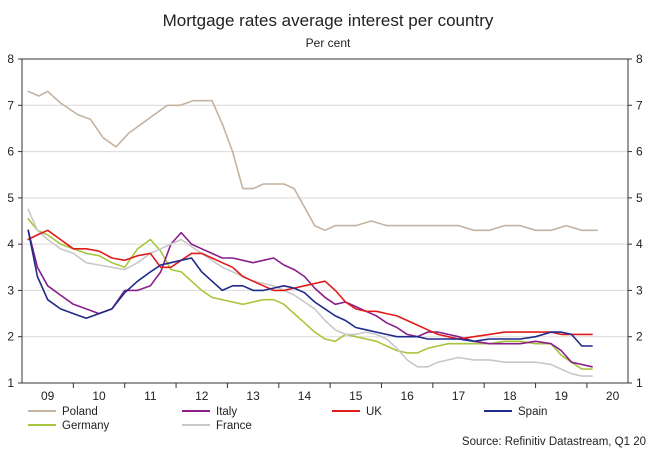  I want to click on y-tick-label-right: 8, so click(639, 59).